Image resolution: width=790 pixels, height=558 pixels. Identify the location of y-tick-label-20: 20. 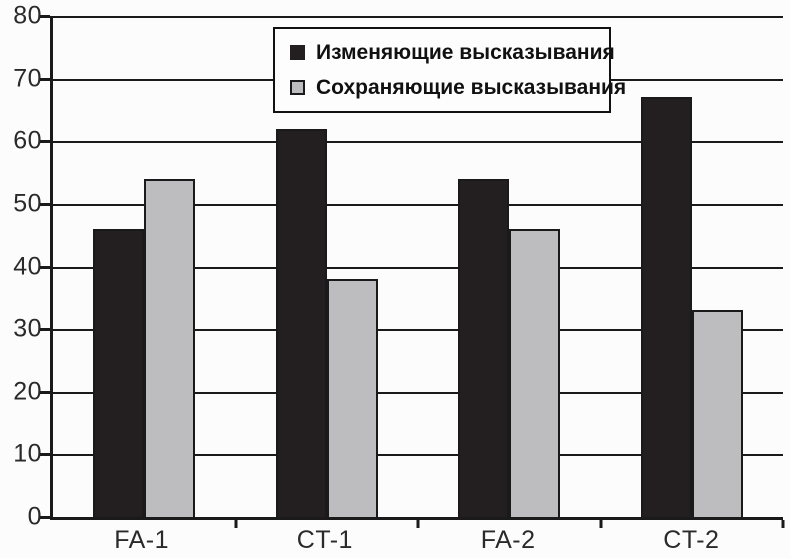
(27, 391).